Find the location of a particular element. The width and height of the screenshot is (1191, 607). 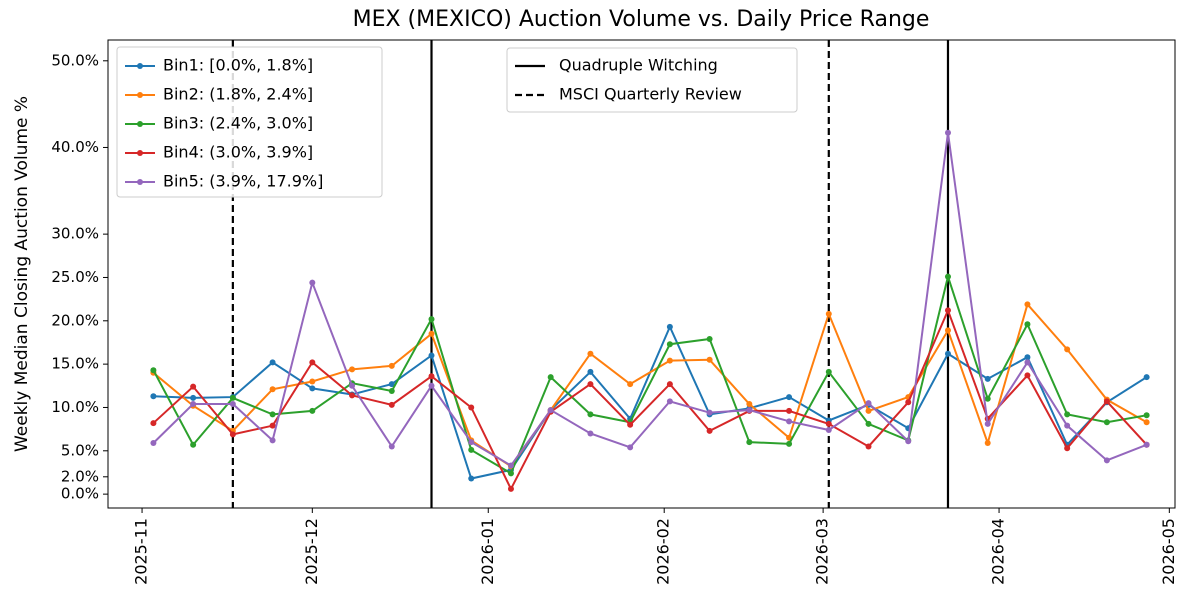

y-axis-label: Weekly Median Closing Auction Volume % is located at coordinates (22, 274).